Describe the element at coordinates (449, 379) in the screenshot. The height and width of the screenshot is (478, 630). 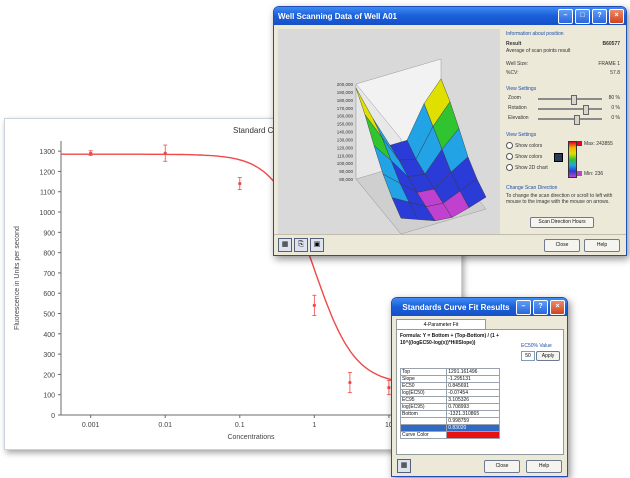
I see `table-row: Slope -1.295131` at that location.